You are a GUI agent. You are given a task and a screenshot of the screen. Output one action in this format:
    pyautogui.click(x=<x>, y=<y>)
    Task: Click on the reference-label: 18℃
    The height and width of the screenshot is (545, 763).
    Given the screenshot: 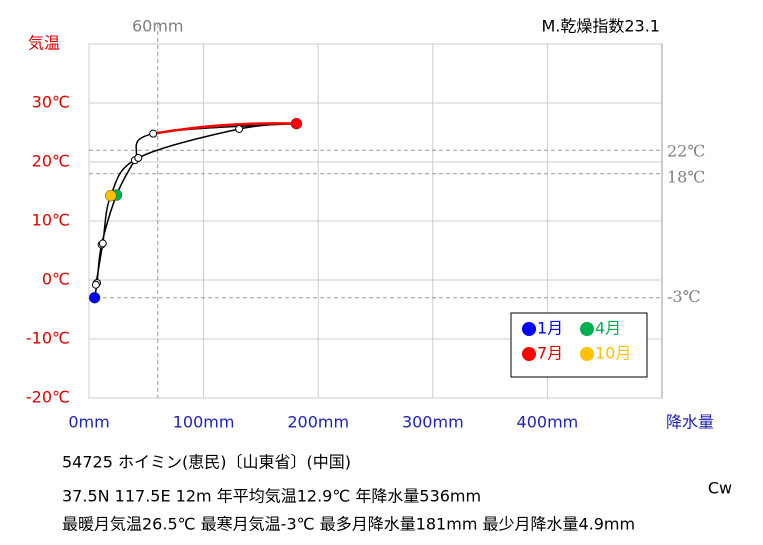 What is the action you would take?
    pyautogui.click(x=686, y=176)
    